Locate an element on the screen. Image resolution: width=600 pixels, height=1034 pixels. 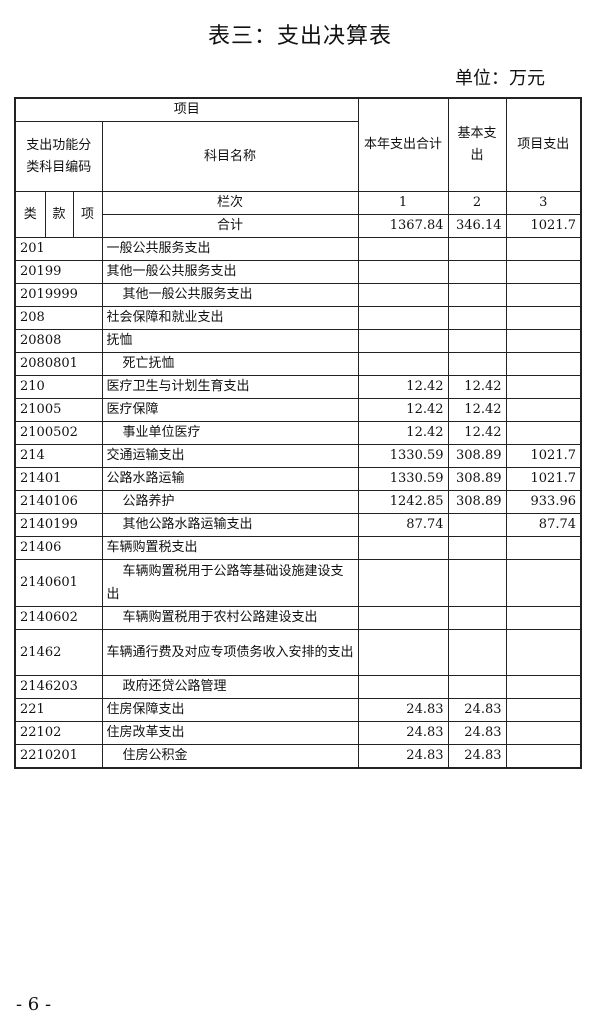
row-name: 社会保障和就业支出 is located at coordinates (230, 318).